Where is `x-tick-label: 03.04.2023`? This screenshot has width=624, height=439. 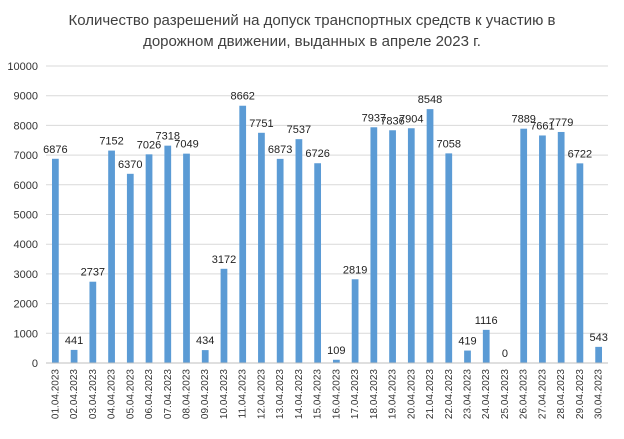 x-tick-label: 03.04.2023 is located at coordinates (93, 394).